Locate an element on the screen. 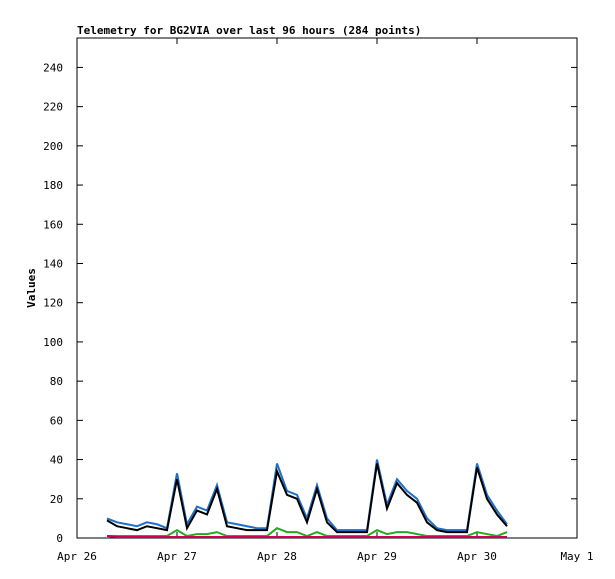  x-tick-label: Apr 30 is located at coordinates (477, 556).